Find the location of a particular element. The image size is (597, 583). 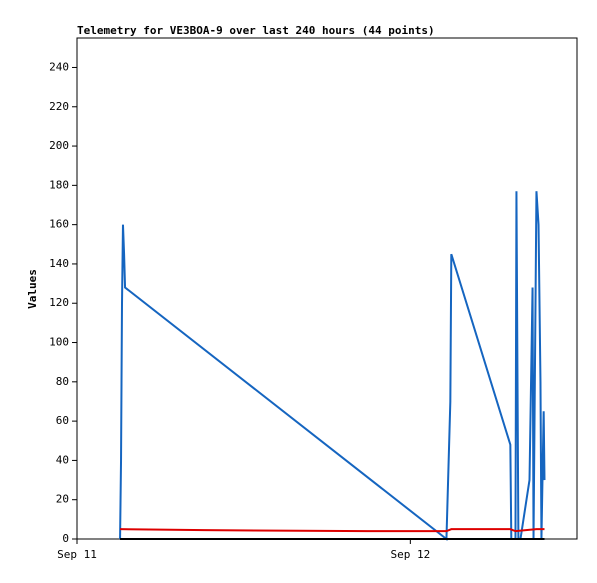

y-tick-label: 100 is located at coordinates (59, 342).